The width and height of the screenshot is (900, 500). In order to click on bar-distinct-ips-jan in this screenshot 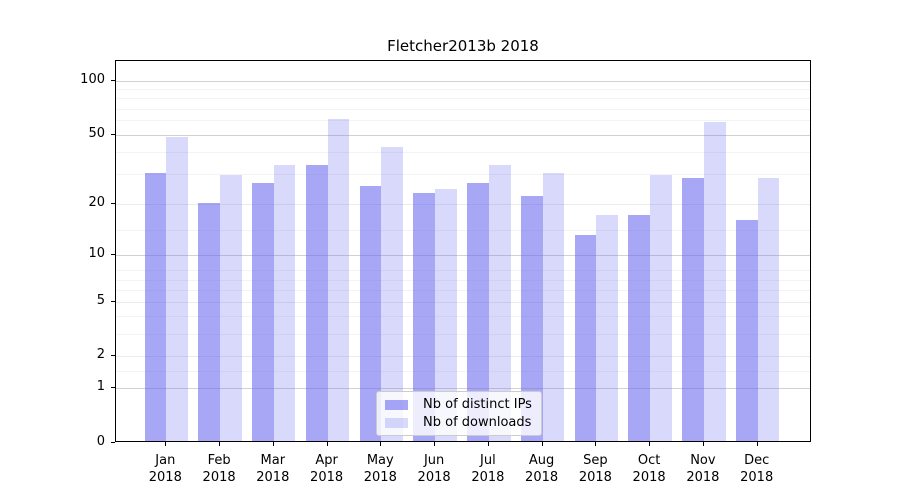, I will do `click(155, 306)`.